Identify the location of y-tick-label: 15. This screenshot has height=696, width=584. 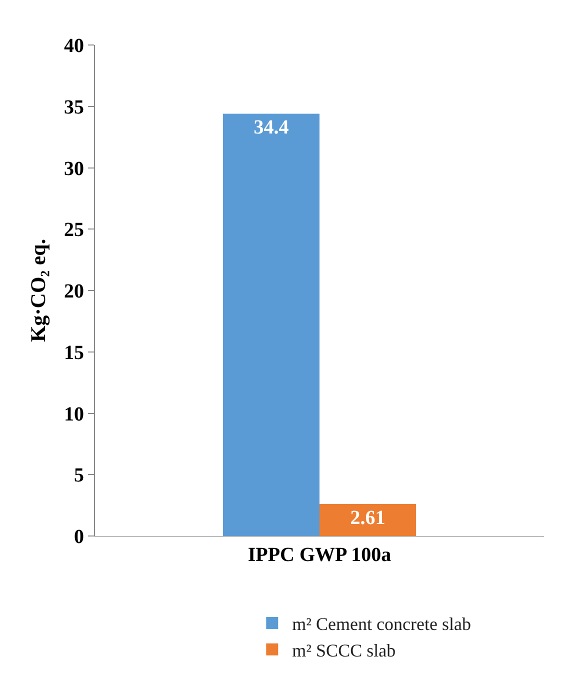
(74, 353).